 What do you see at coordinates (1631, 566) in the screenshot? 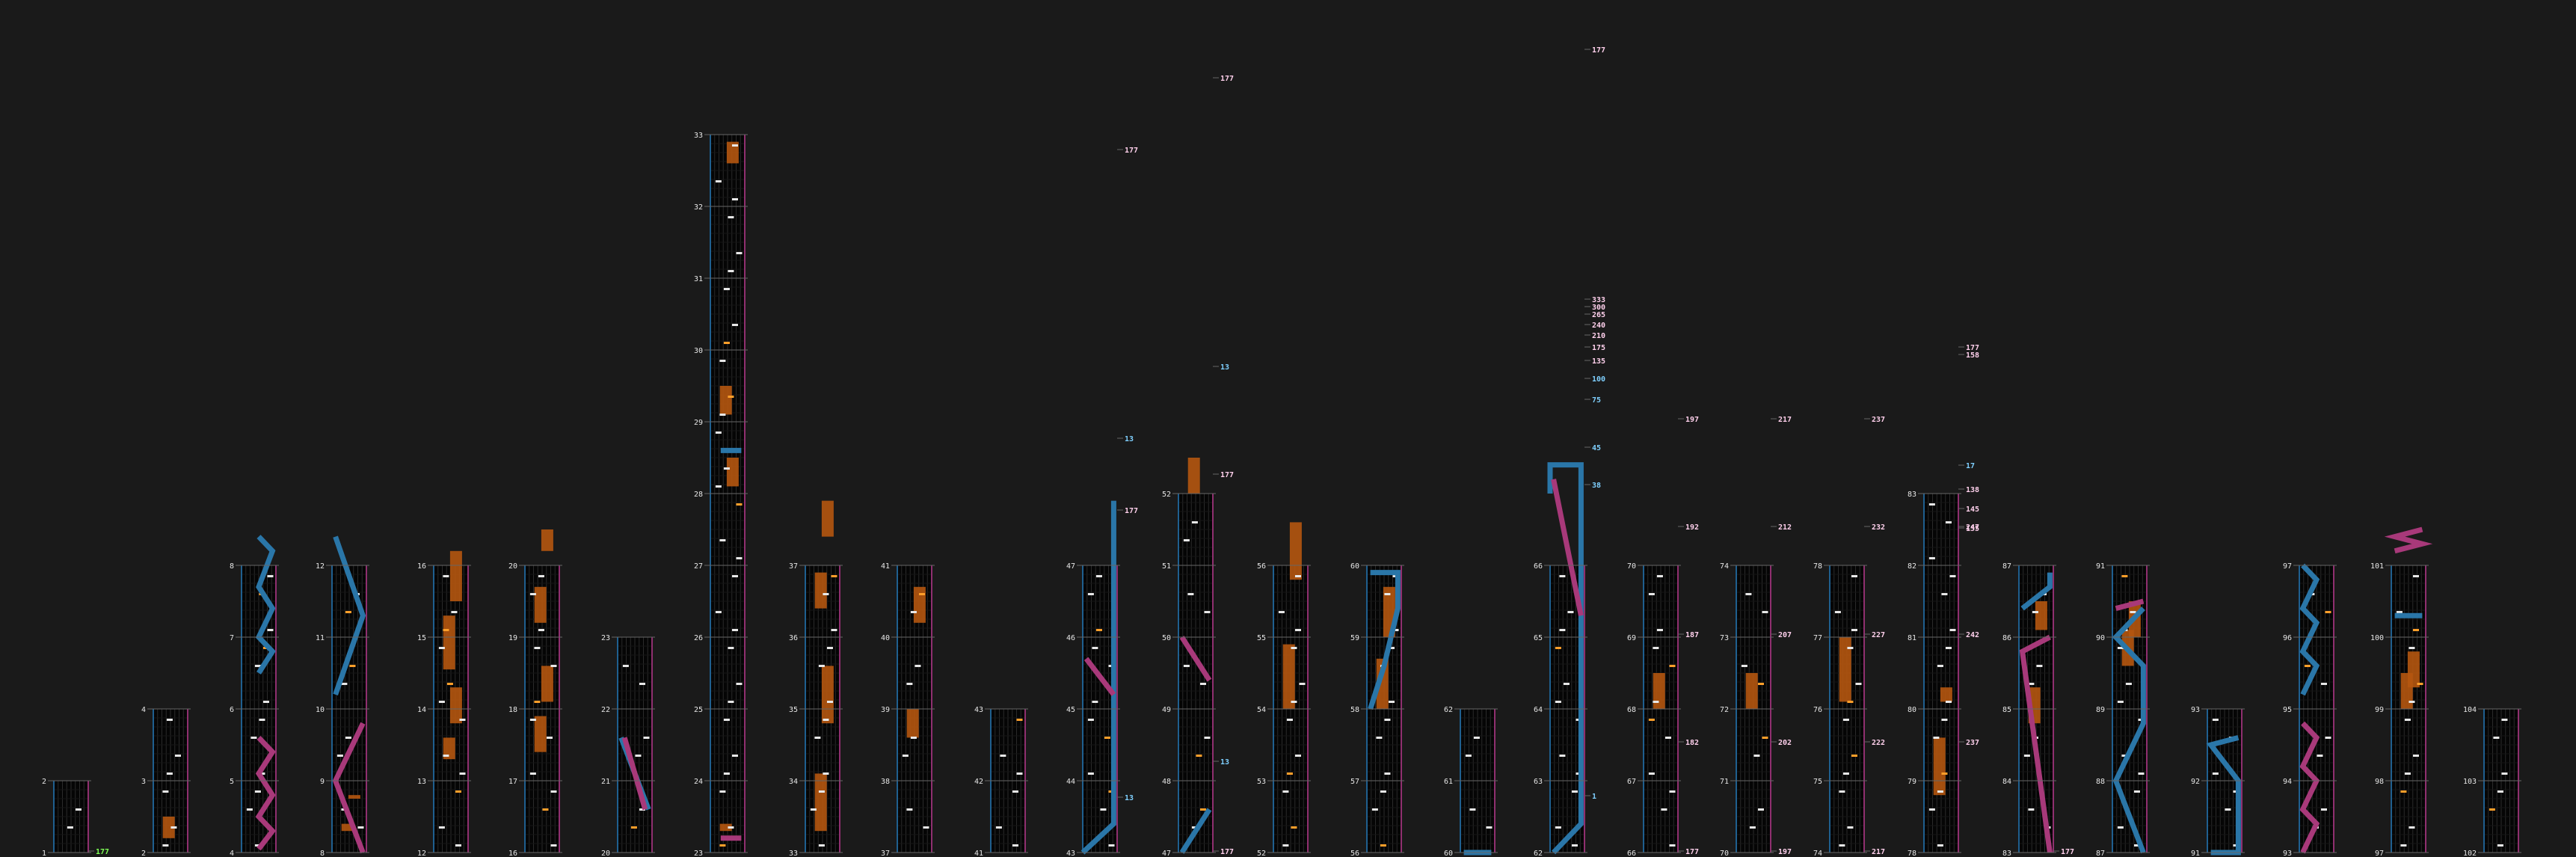
I see `measure-number: 70` at bounding box center [1631, 566].